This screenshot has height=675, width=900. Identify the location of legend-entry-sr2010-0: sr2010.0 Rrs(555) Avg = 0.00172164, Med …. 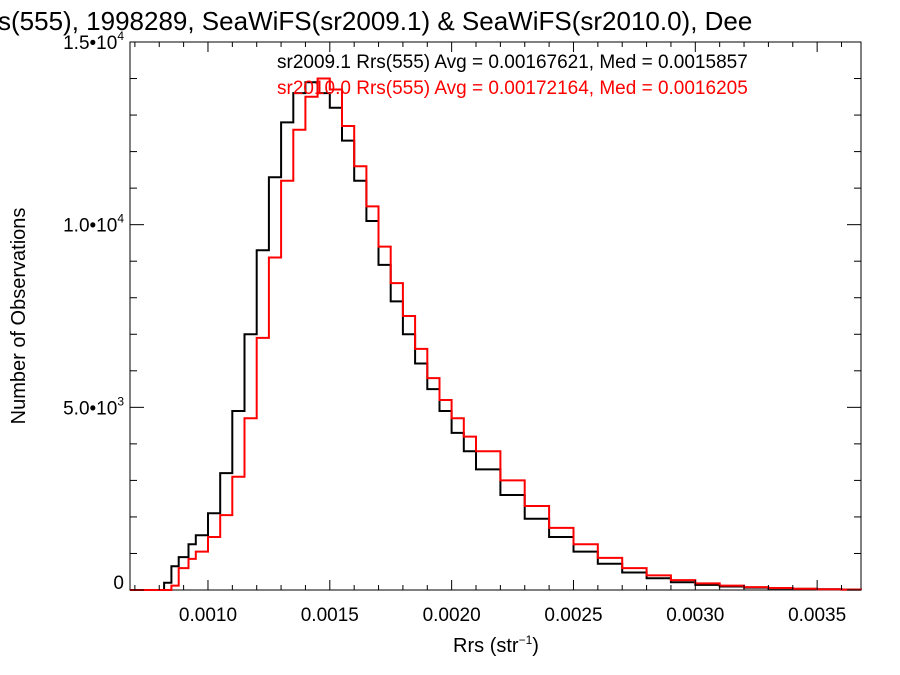
(512, 88).